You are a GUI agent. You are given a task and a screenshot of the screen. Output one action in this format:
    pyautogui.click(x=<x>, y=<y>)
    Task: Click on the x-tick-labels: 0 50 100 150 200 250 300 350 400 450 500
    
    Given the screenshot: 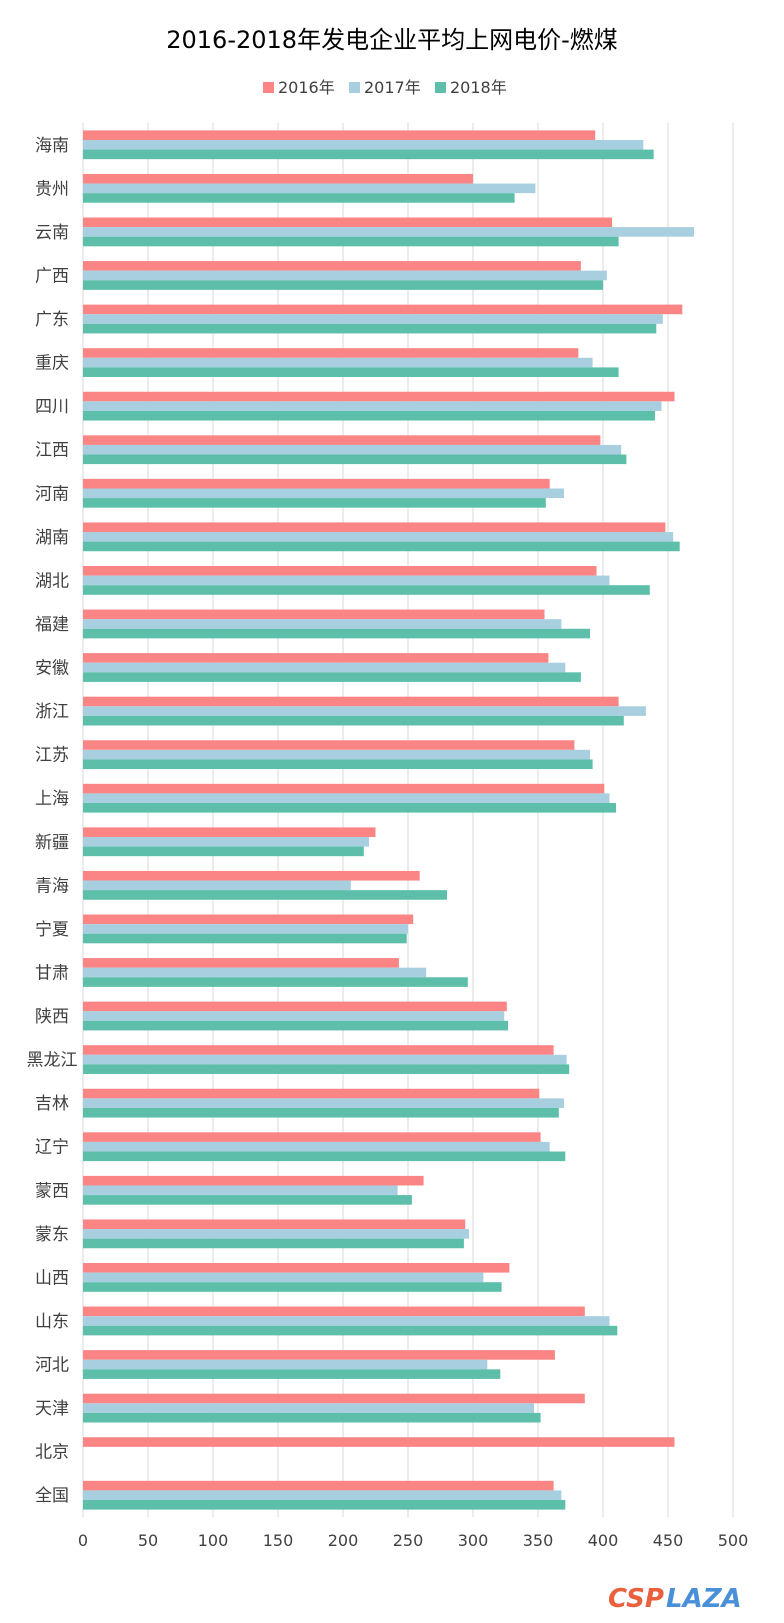 What is the action you would take?
    pyautogui.click(x=413, y=1540)
    